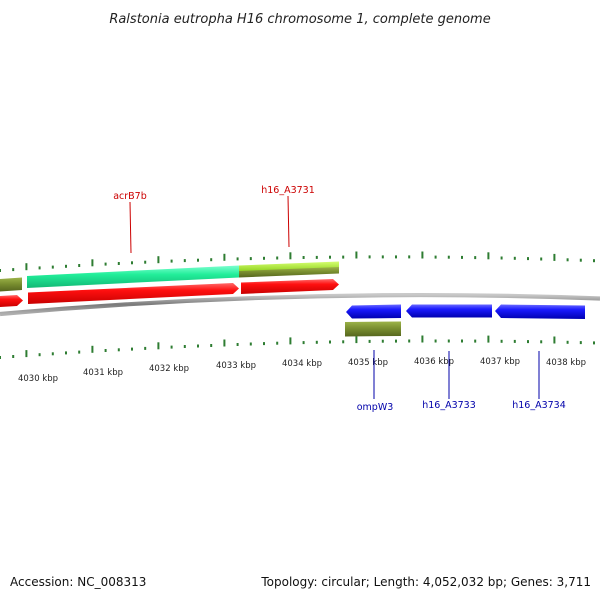  Describe the element at coordinates (449, 405) in the screenshot. I see `gene-label-h16-a3733: h16_A3733` at that location.